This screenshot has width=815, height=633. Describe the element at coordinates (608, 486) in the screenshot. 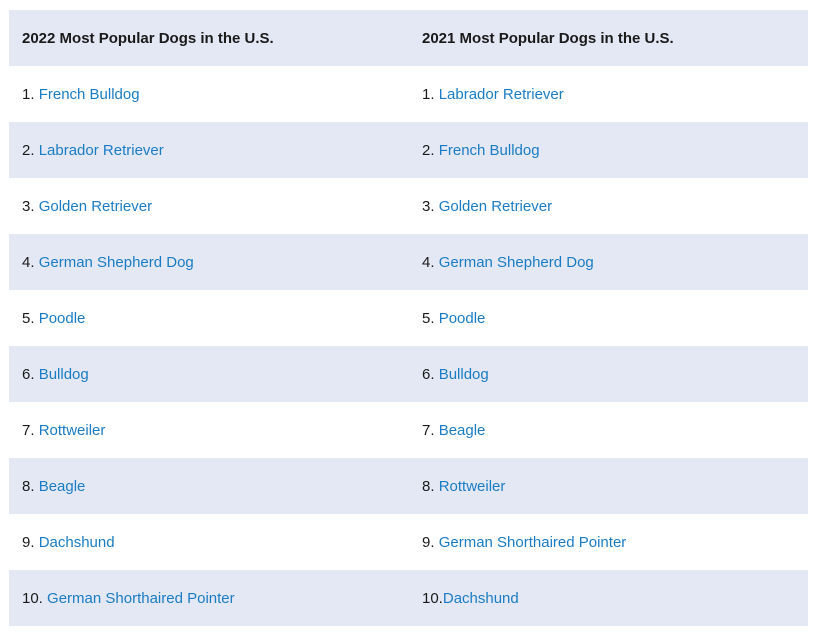

I see `rank-cell-2021: 8. Rottweiler` at that location.